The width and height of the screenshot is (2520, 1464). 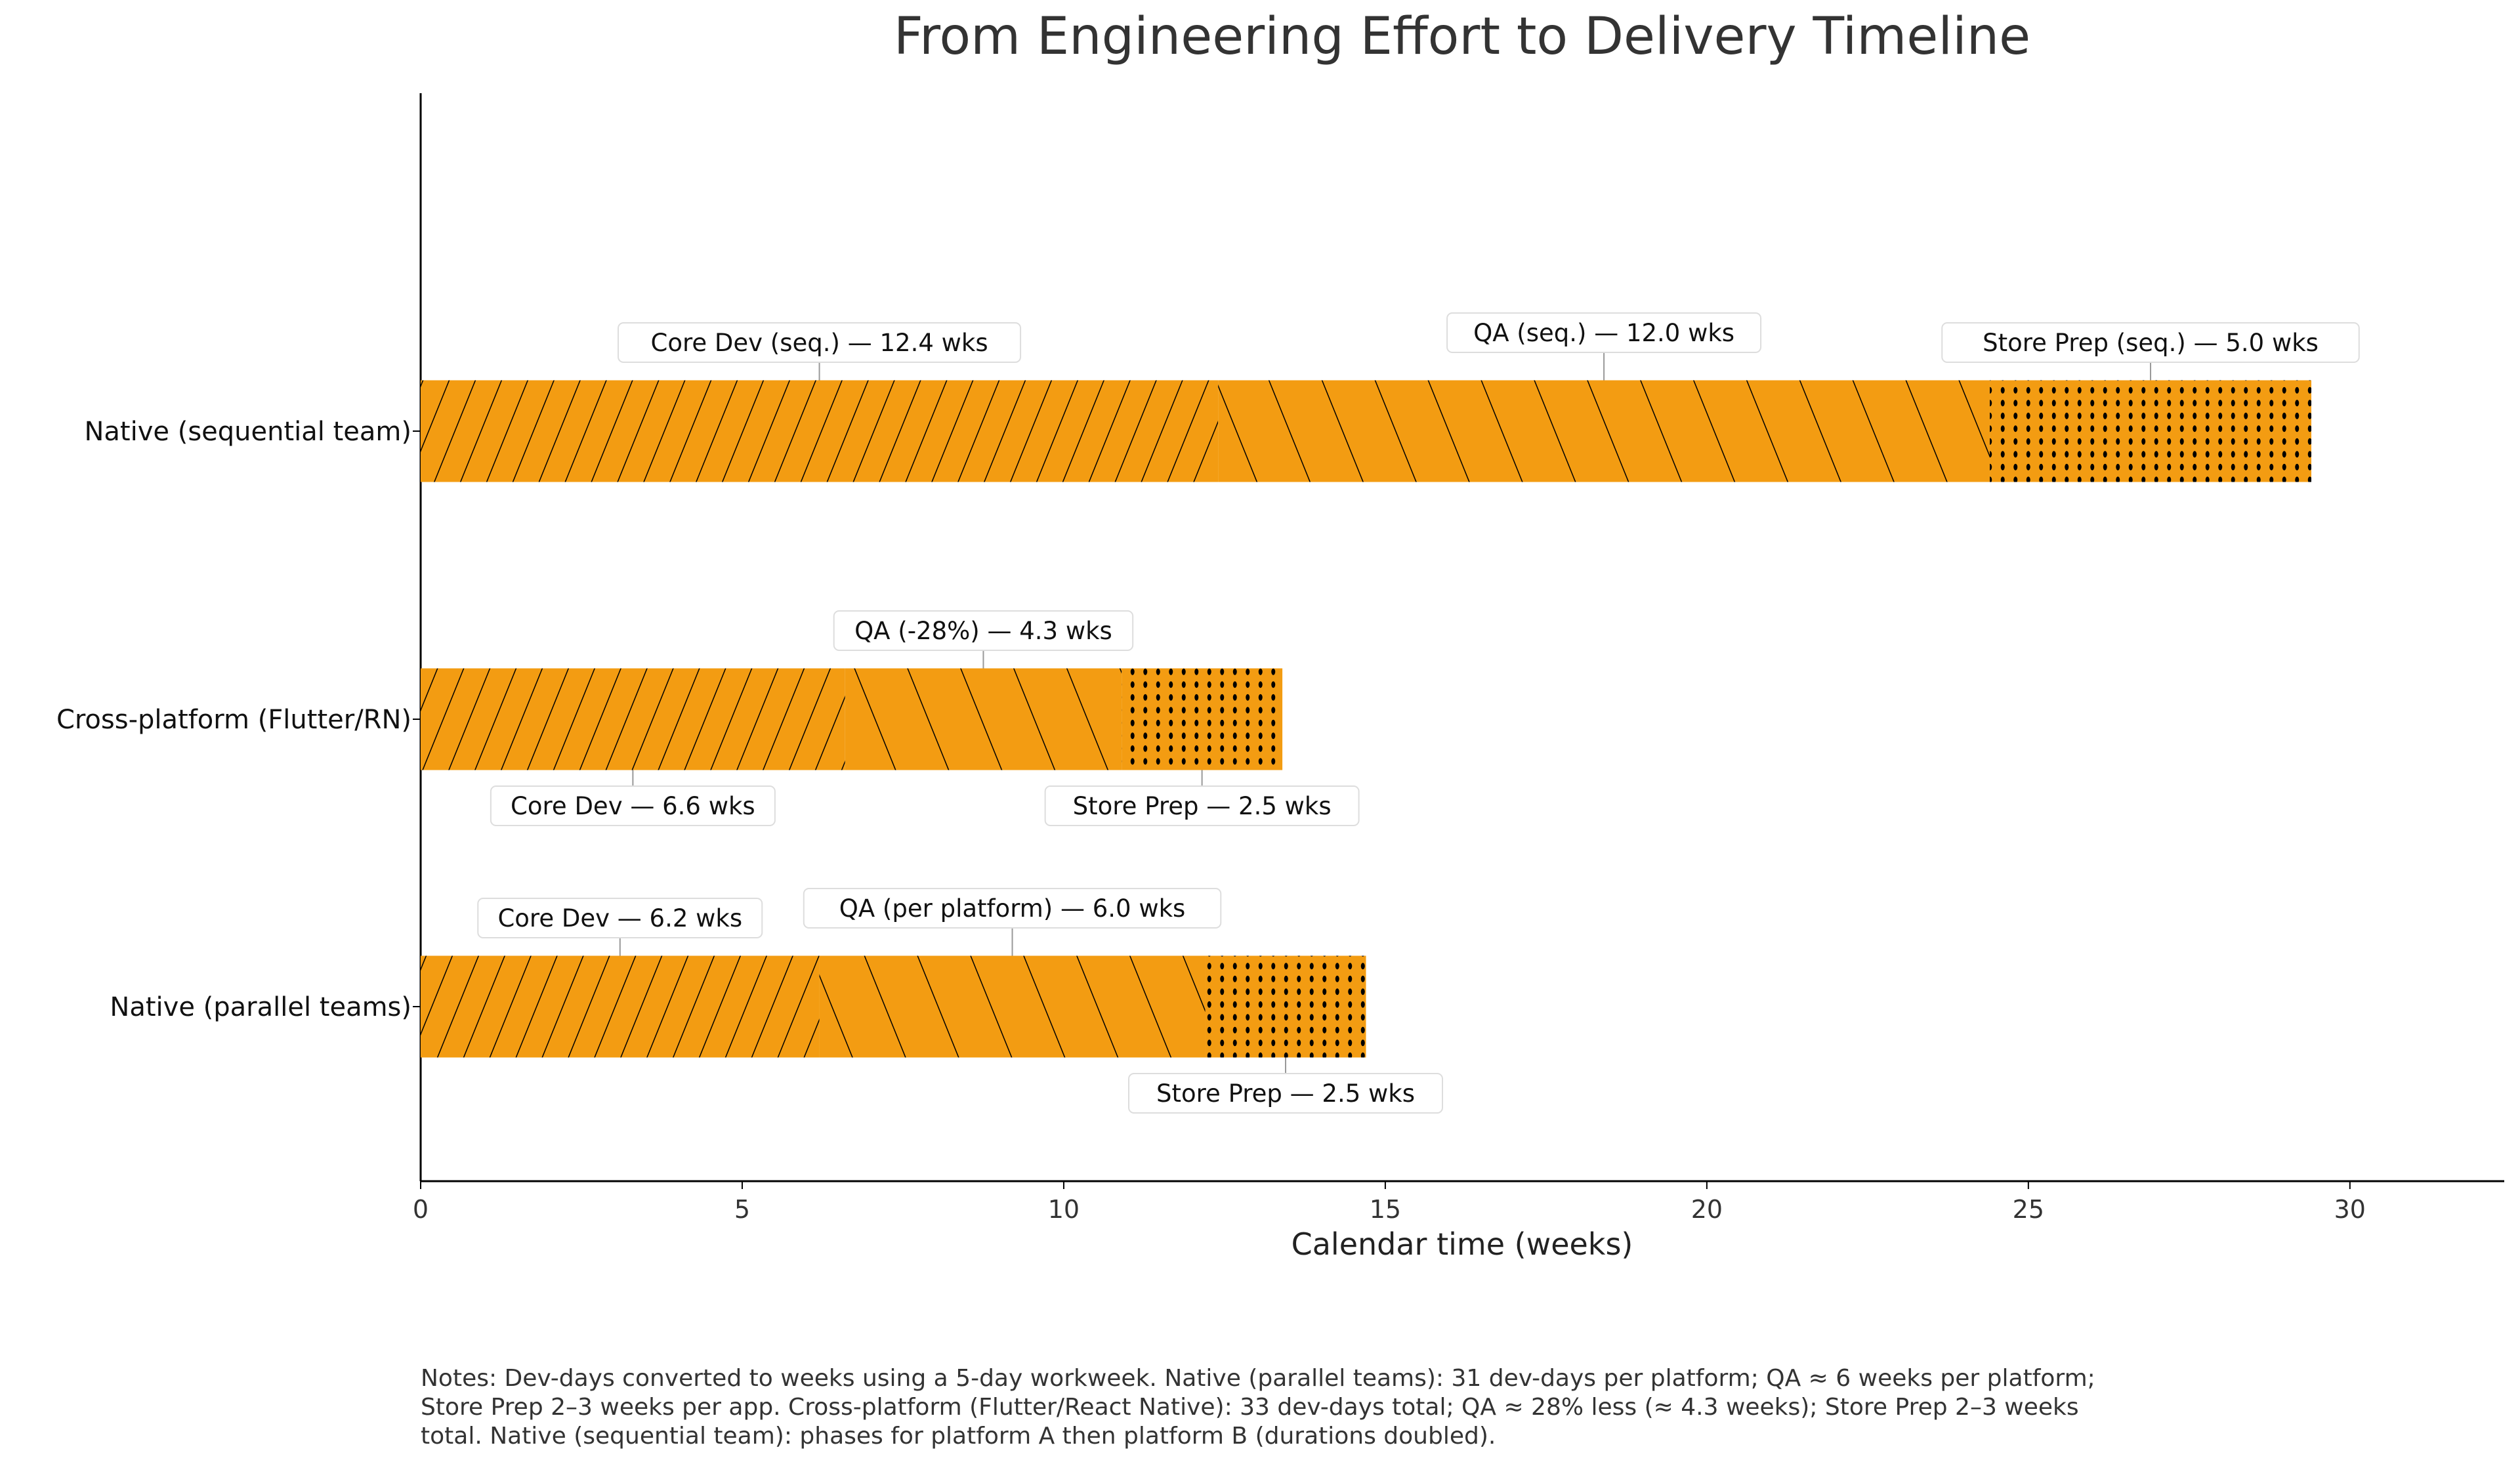 I want to click on x-tick-label: 20, so click(x=1707, y=1209).